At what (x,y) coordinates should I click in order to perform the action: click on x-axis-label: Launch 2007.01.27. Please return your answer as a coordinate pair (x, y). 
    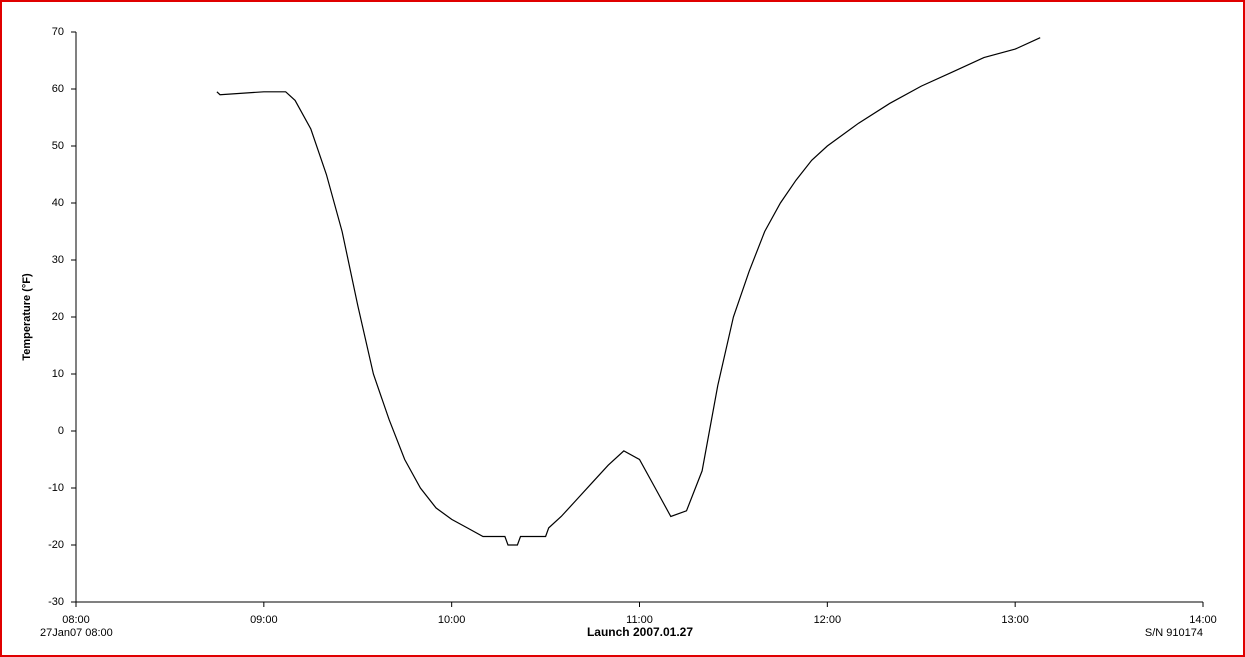
    Looking at the image, I should click on (640, 632).